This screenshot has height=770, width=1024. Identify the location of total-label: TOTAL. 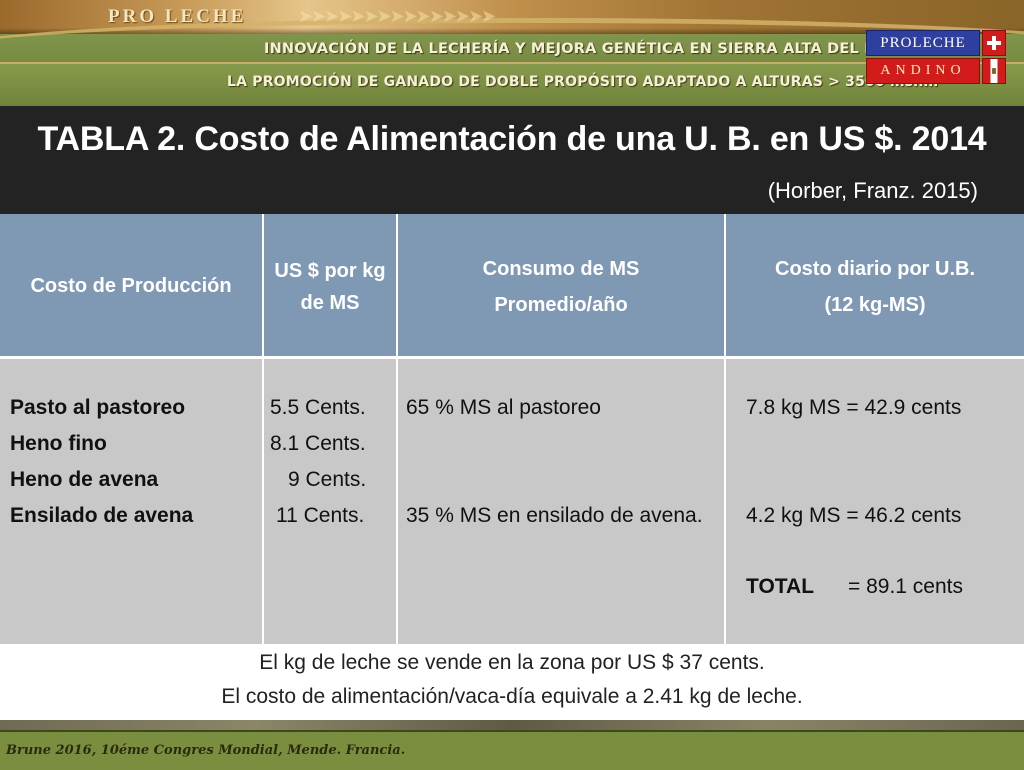
(780, 586).